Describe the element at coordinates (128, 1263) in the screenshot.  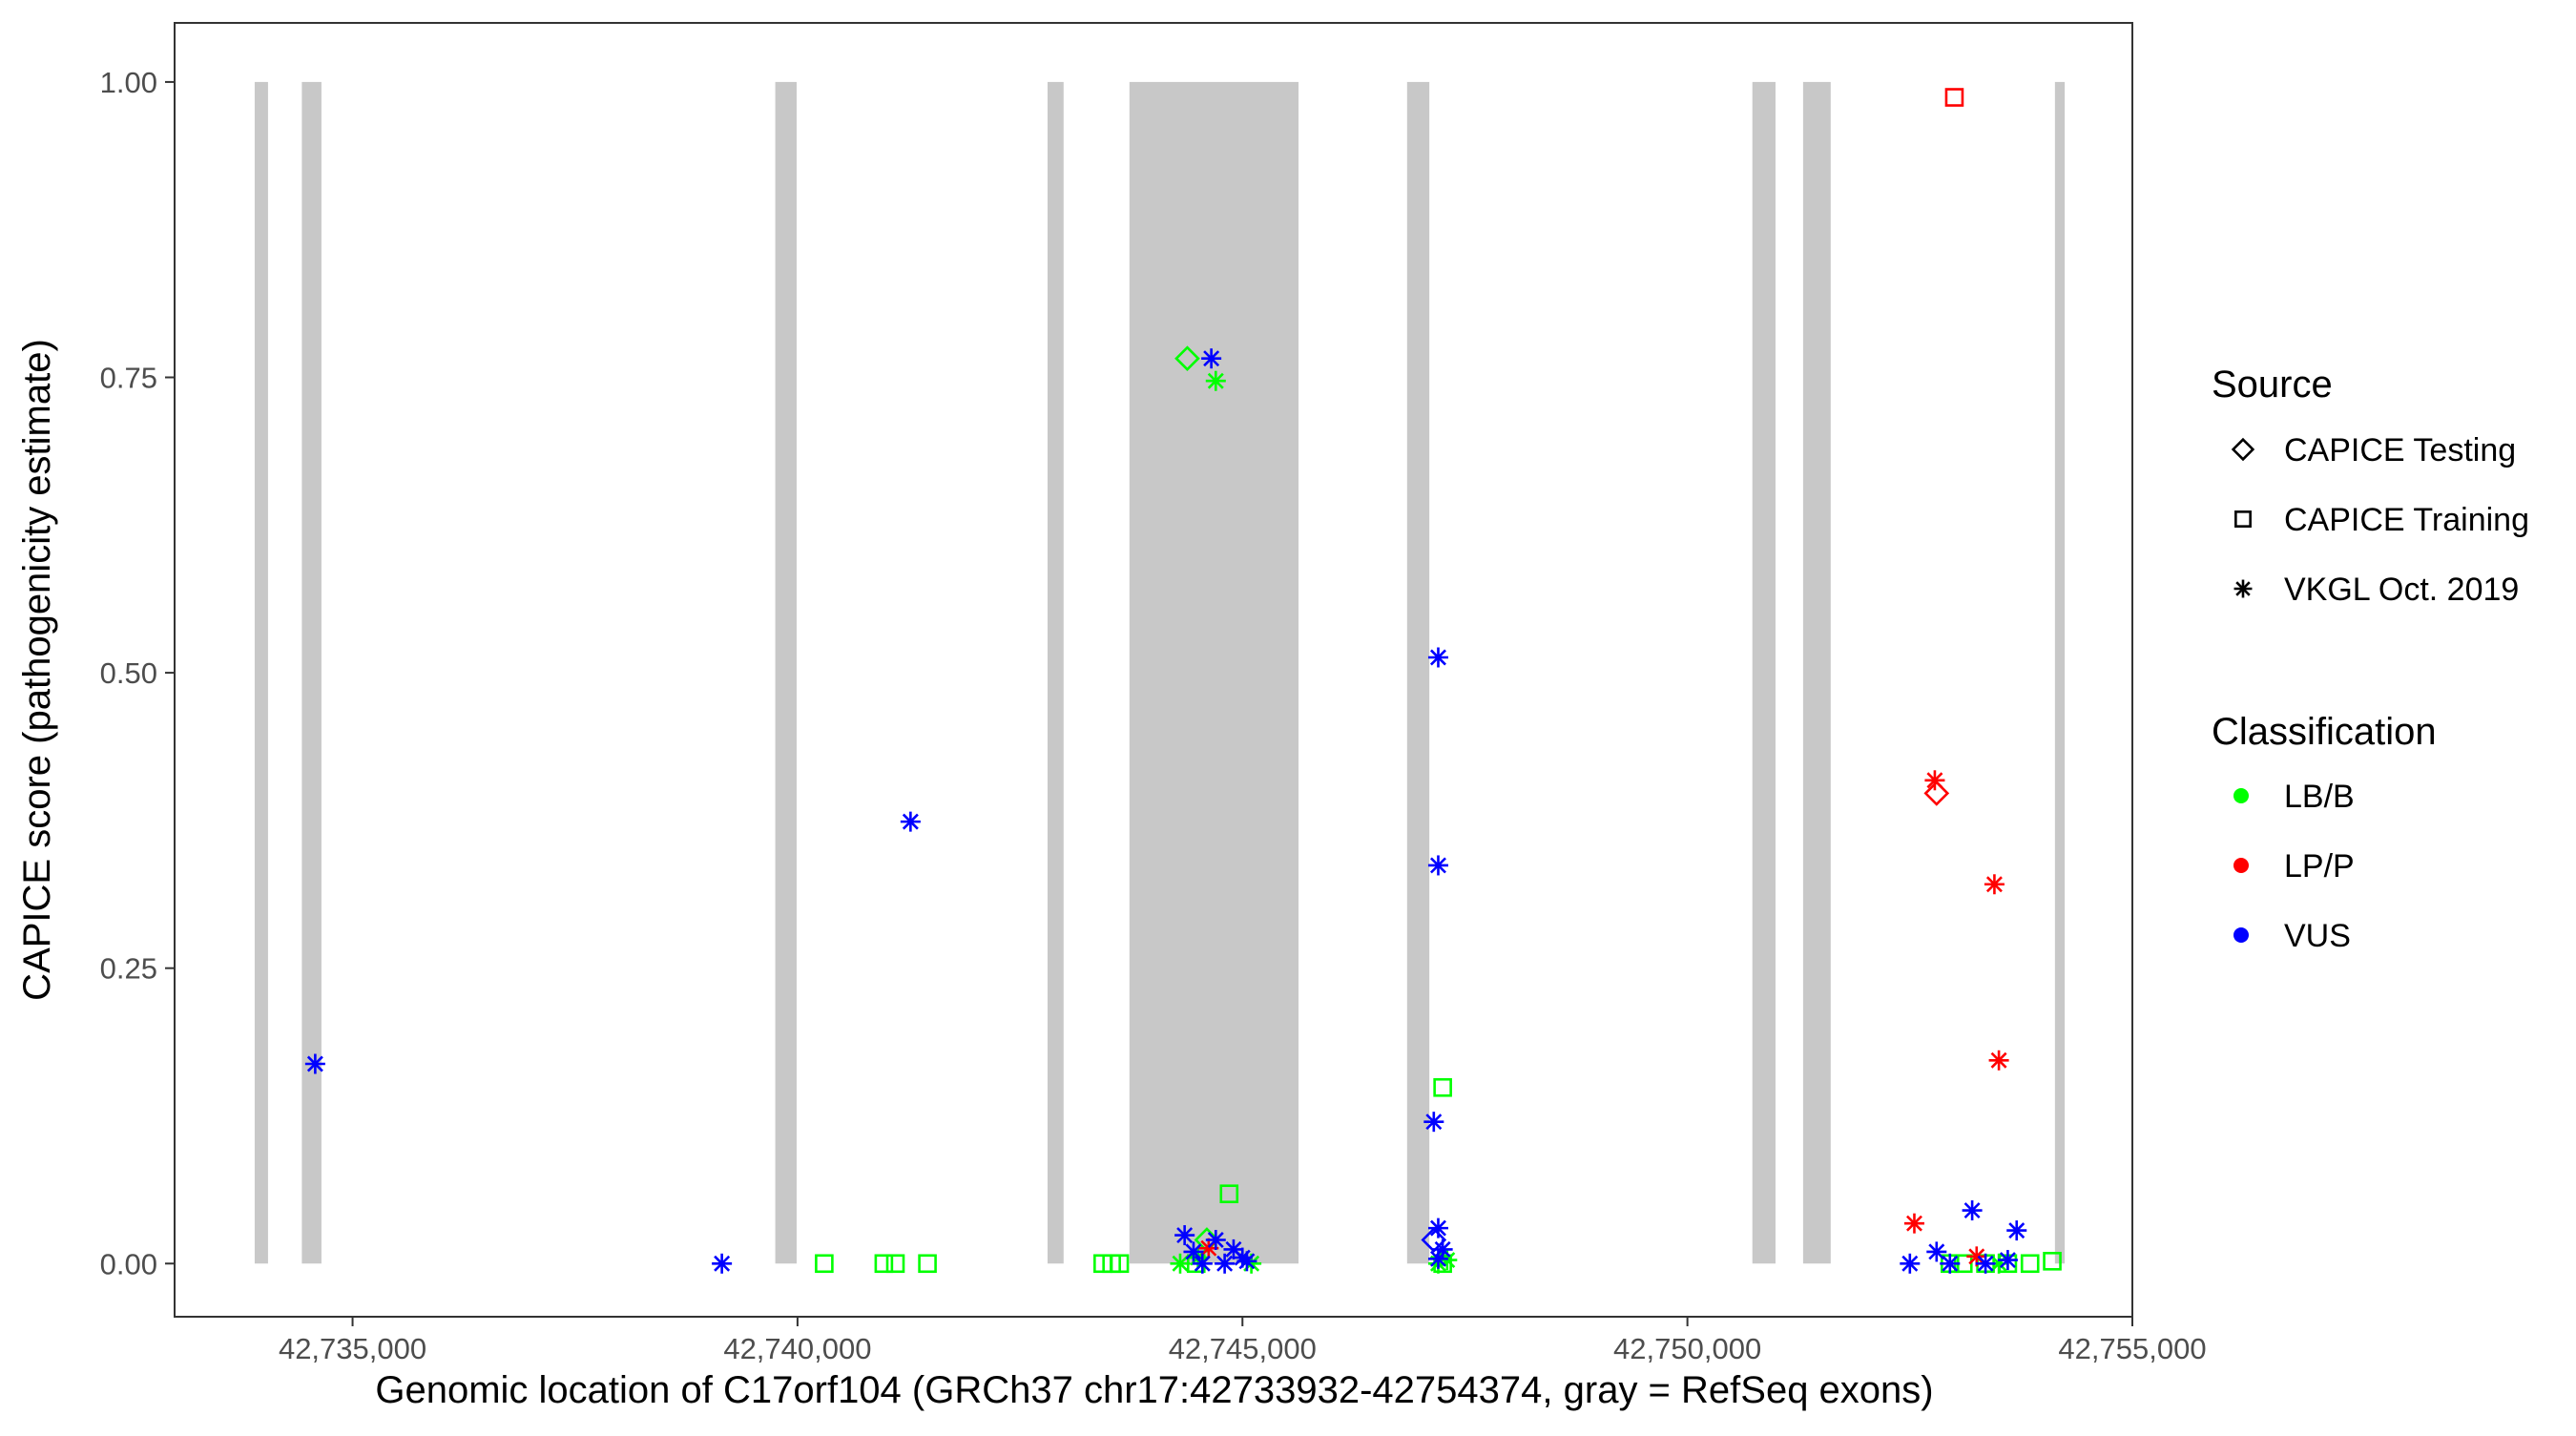
I see `y-tick-label: 0.00` at that location.